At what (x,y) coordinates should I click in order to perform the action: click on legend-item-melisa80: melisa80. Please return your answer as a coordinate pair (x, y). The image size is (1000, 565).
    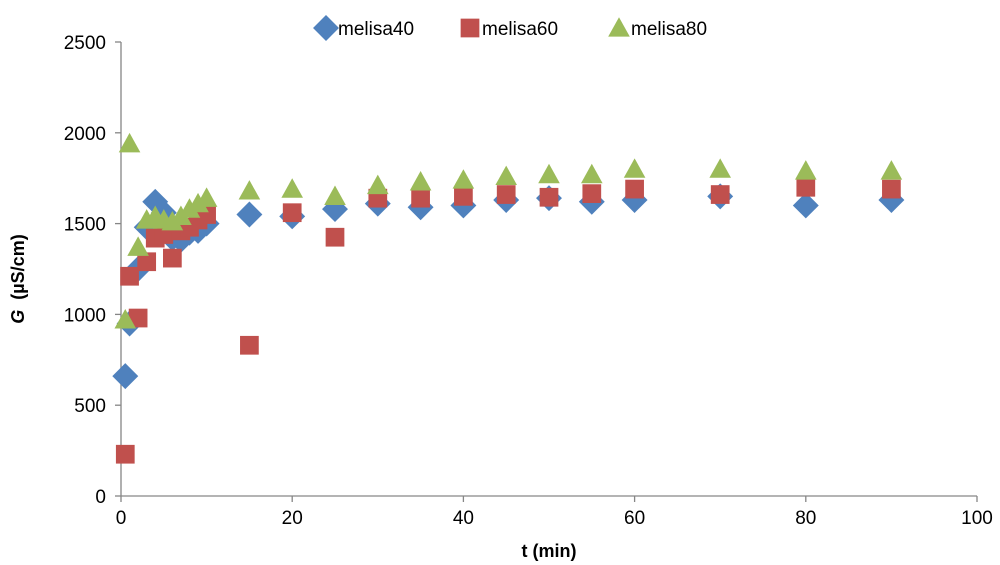
    Looking at the image, I should click on (657, 28).